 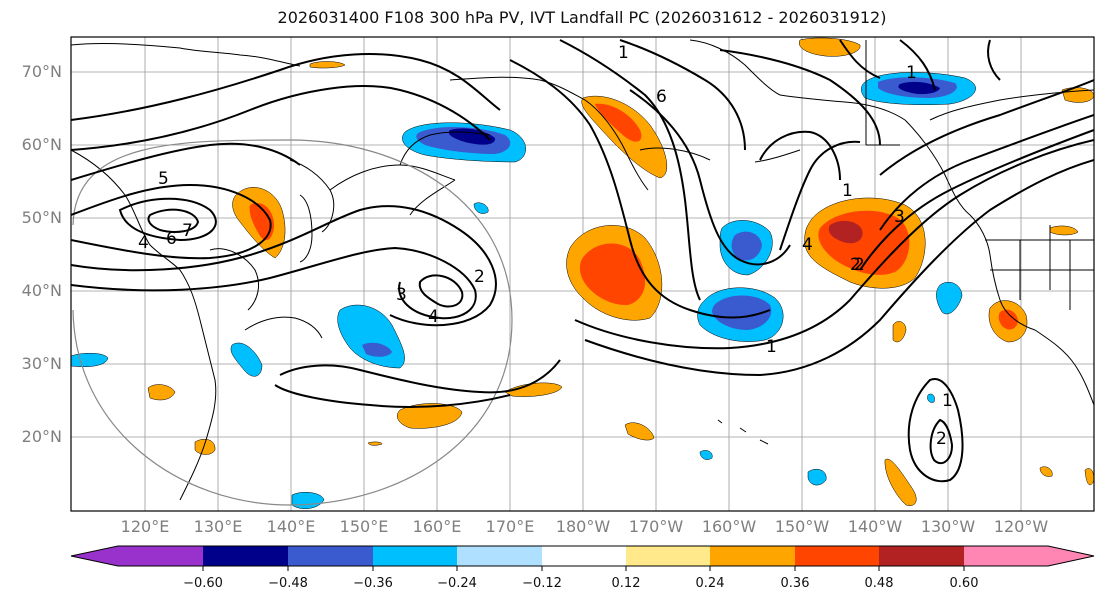 What do you see at coordinates (457, 583) in the screenshot?
I see `colorbar-tick-label: −0.24` at bounding box center [457, 583].